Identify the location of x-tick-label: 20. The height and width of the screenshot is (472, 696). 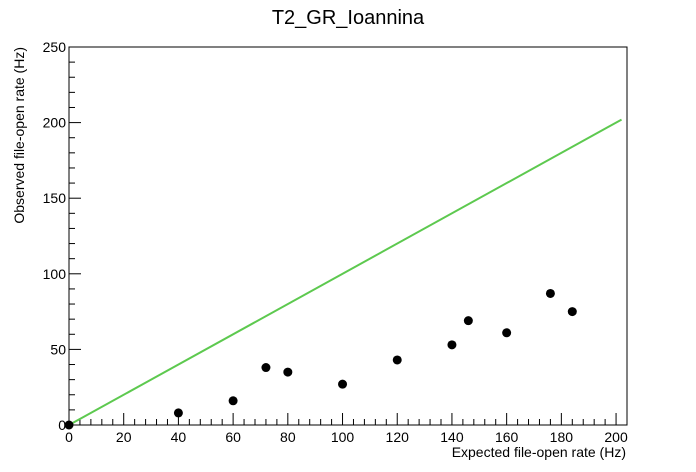
(124, 437).